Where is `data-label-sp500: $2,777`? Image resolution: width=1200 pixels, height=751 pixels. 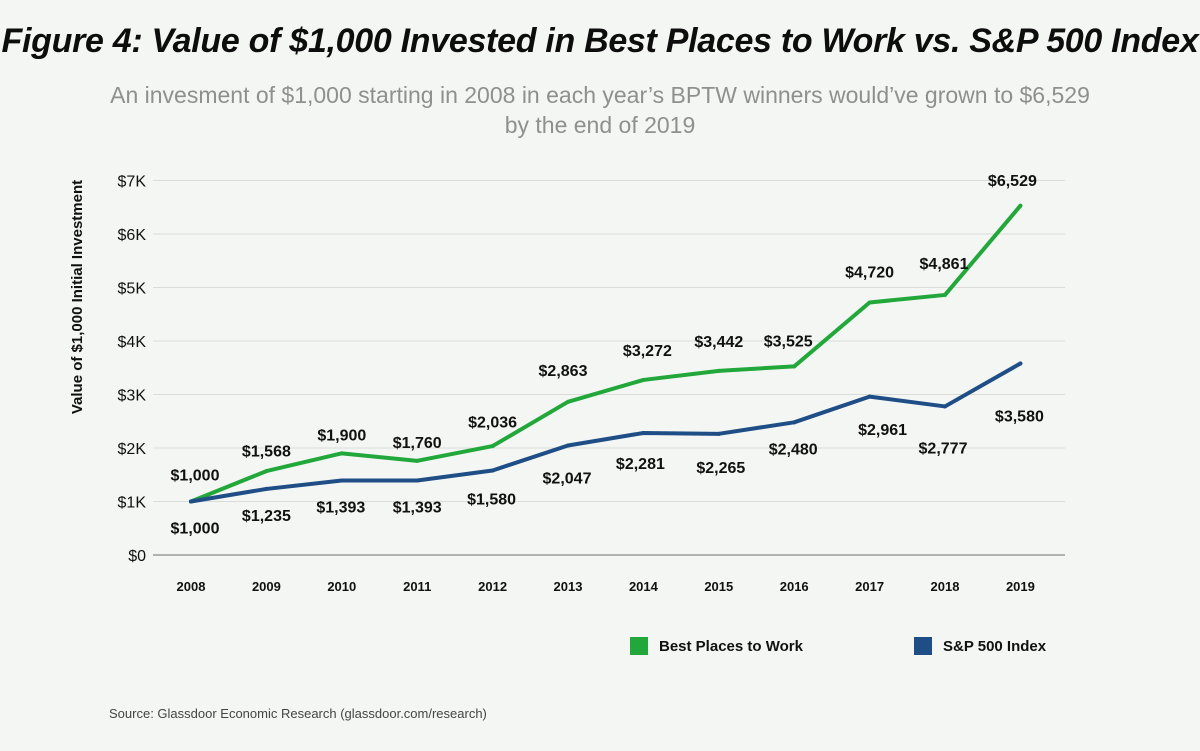
data-label-sp500: $2,777 is located at coordinates (943, 449).